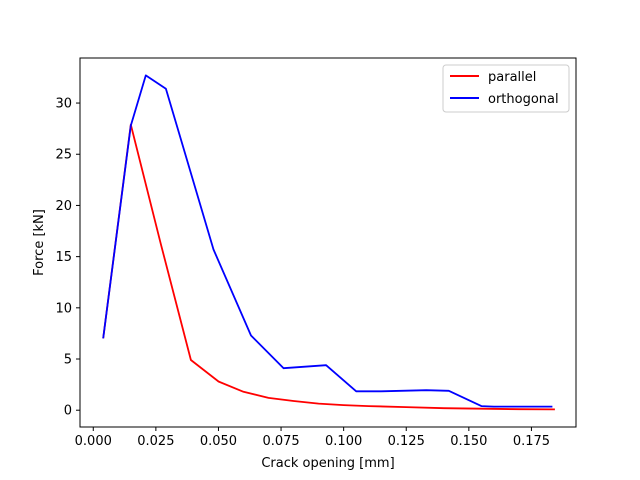 This screenshot has width=640, height=480. Describe the element at coordinates (218, 441) in the screenshot. I see `x-tick-label: 0.050` at that location.